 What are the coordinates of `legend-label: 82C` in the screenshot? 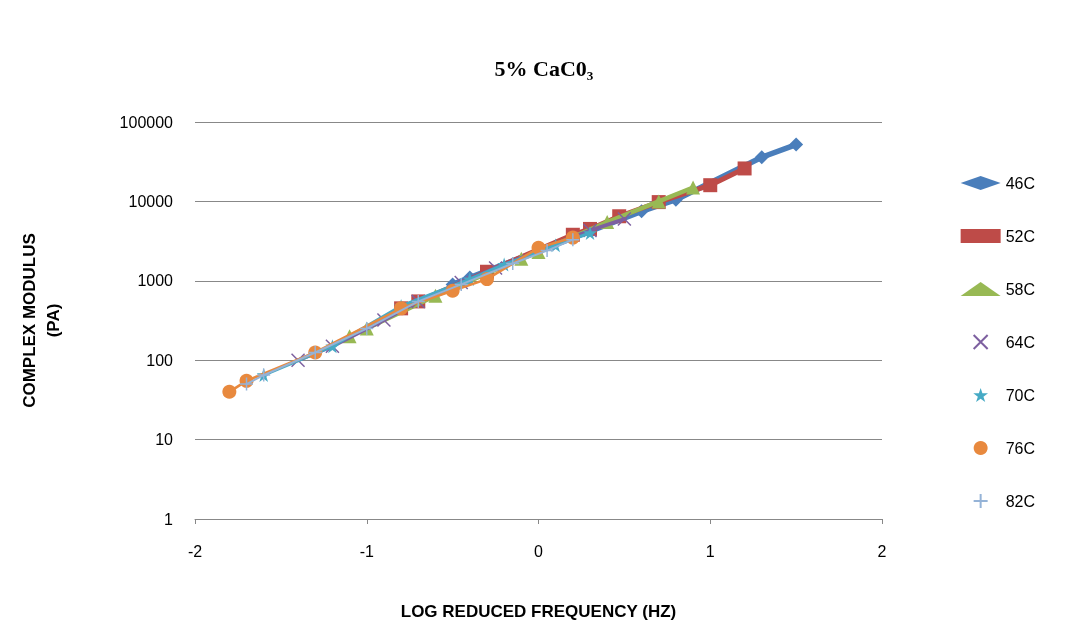 It's located at (1020, 501).